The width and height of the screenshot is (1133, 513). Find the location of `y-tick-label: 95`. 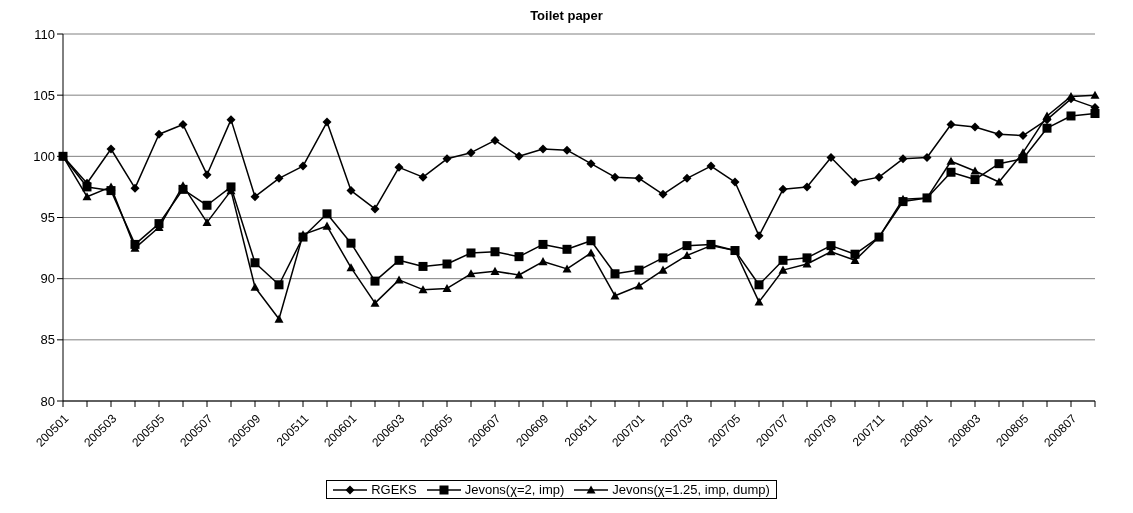

y-tick-label: 95 is located at coordinates (47, 218).